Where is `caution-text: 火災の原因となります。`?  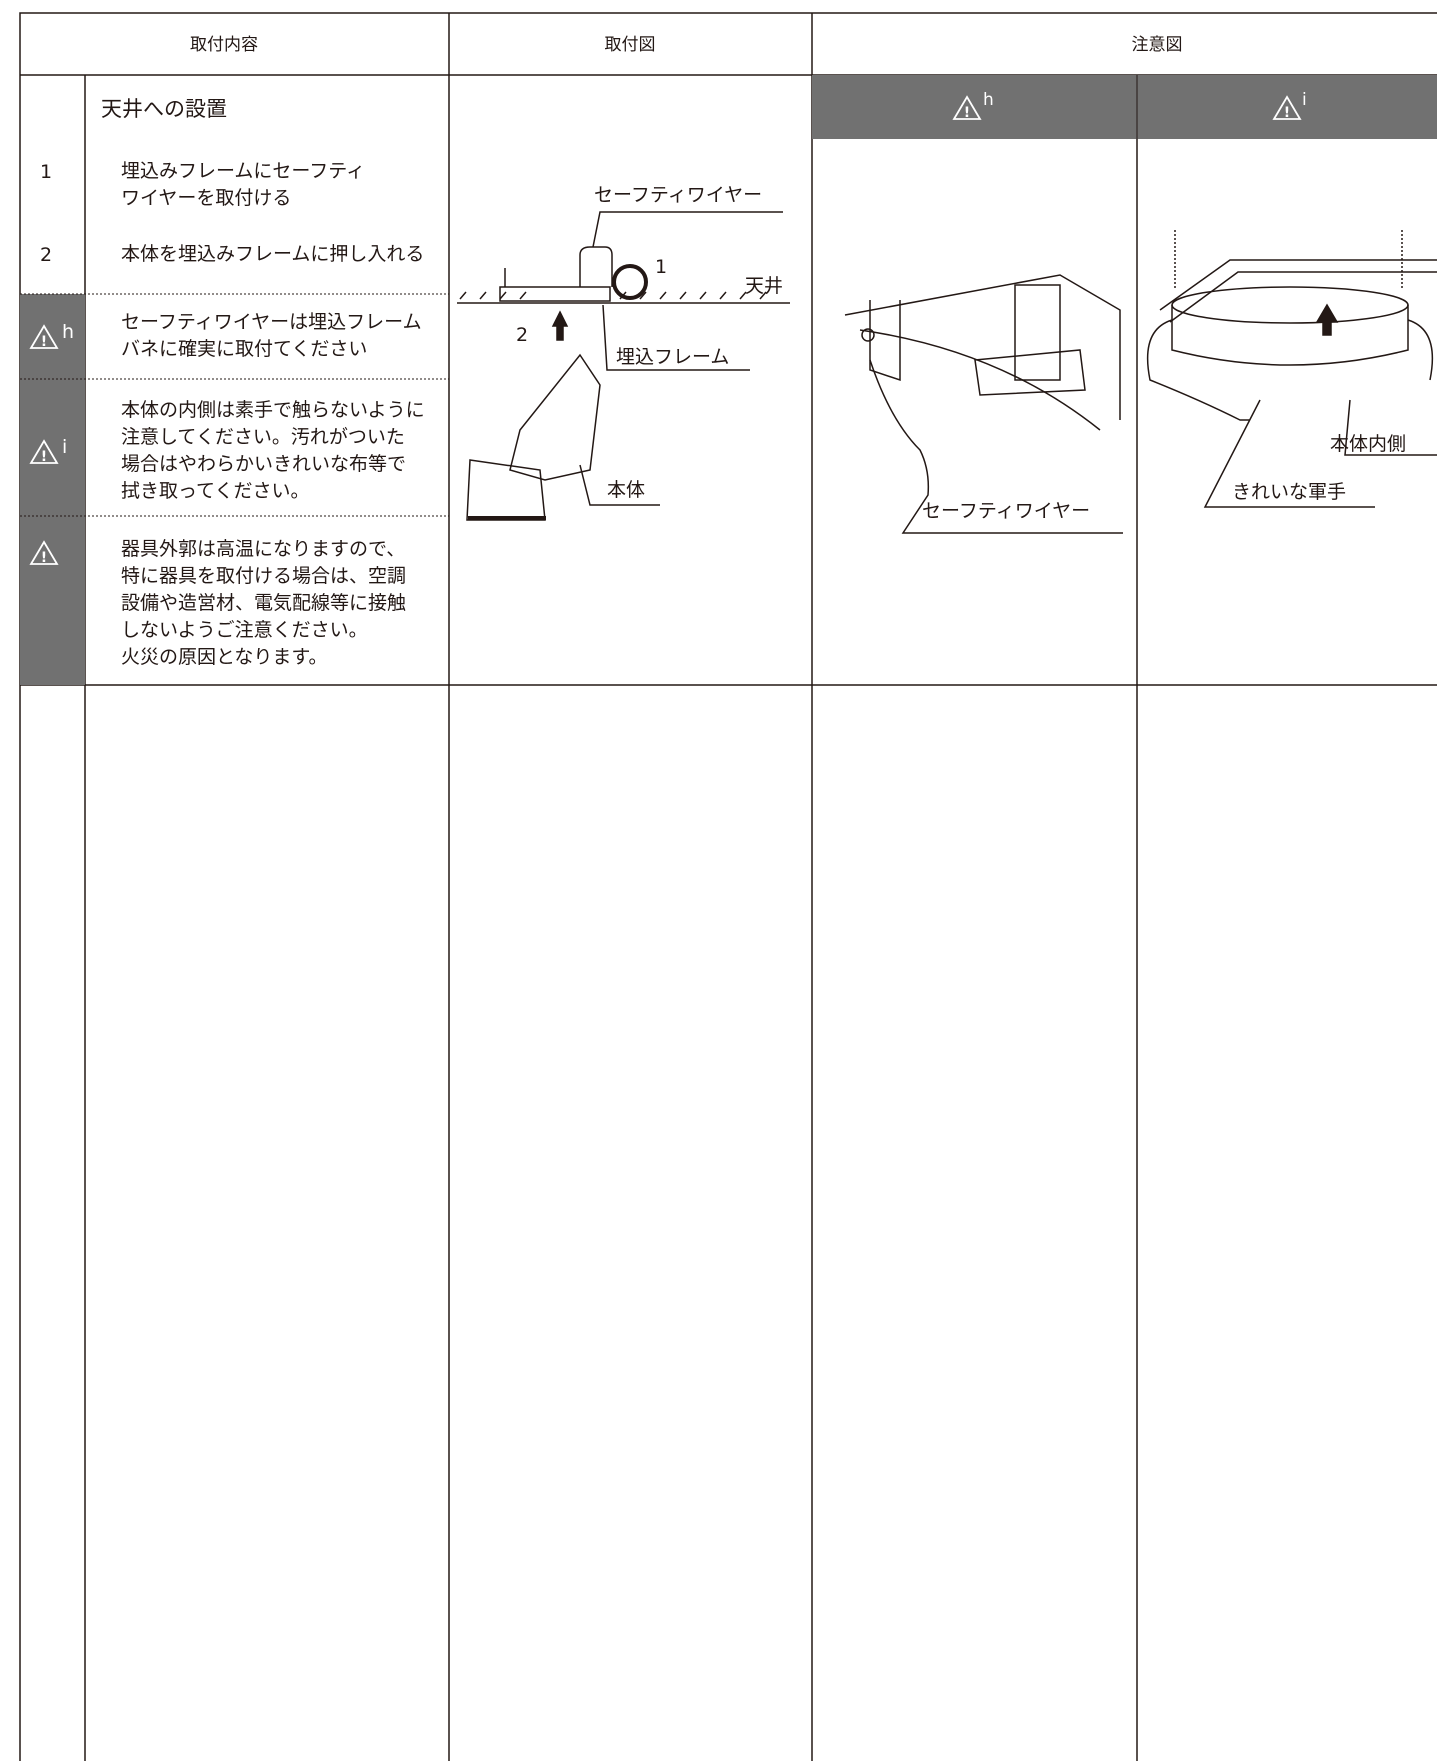 caution-text: 火災の原因となります。 is located at coordinates (224, 657).